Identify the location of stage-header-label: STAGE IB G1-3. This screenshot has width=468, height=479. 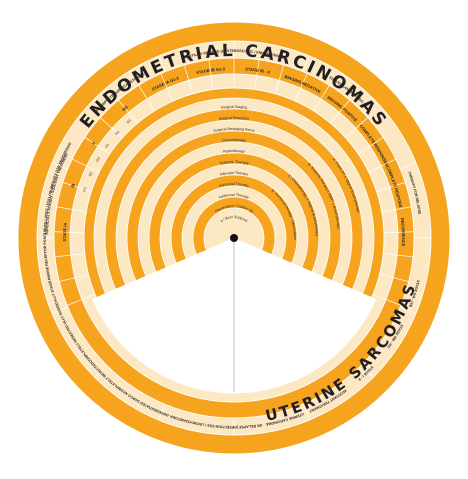
(211, 70).